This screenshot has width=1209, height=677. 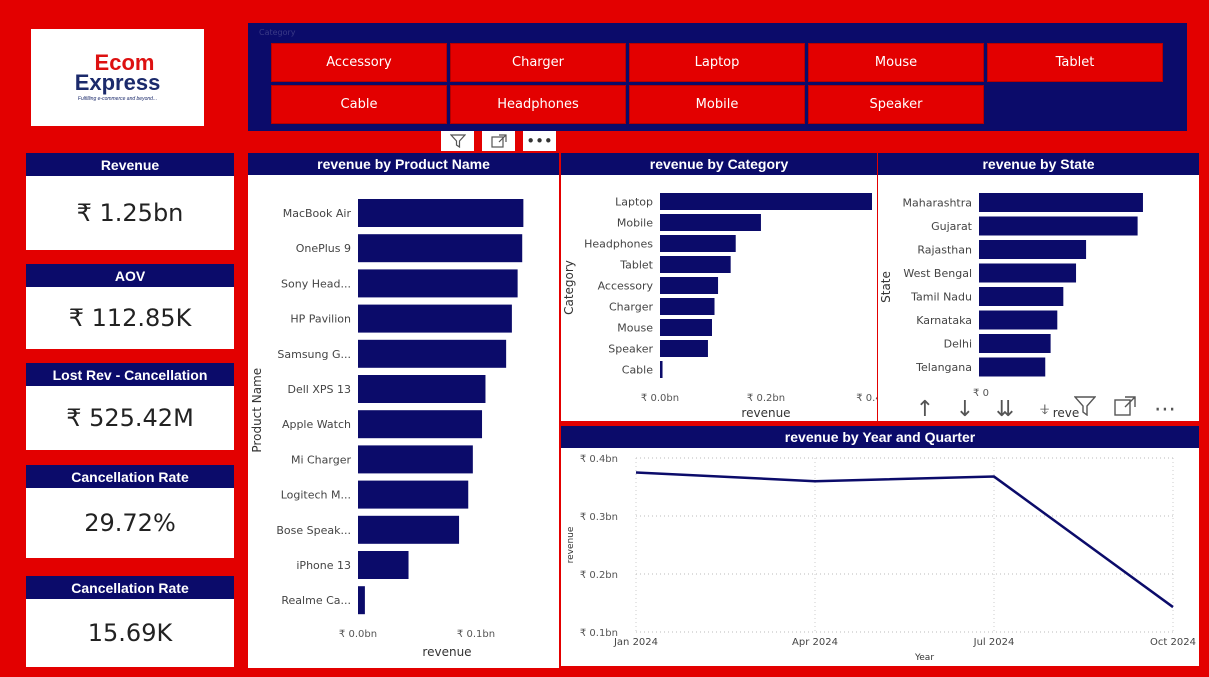 What do you see at coordinates (941, 297) in the screenshot?
I see `category-label: Tamil Nadu` at bounding box center [941, 297].